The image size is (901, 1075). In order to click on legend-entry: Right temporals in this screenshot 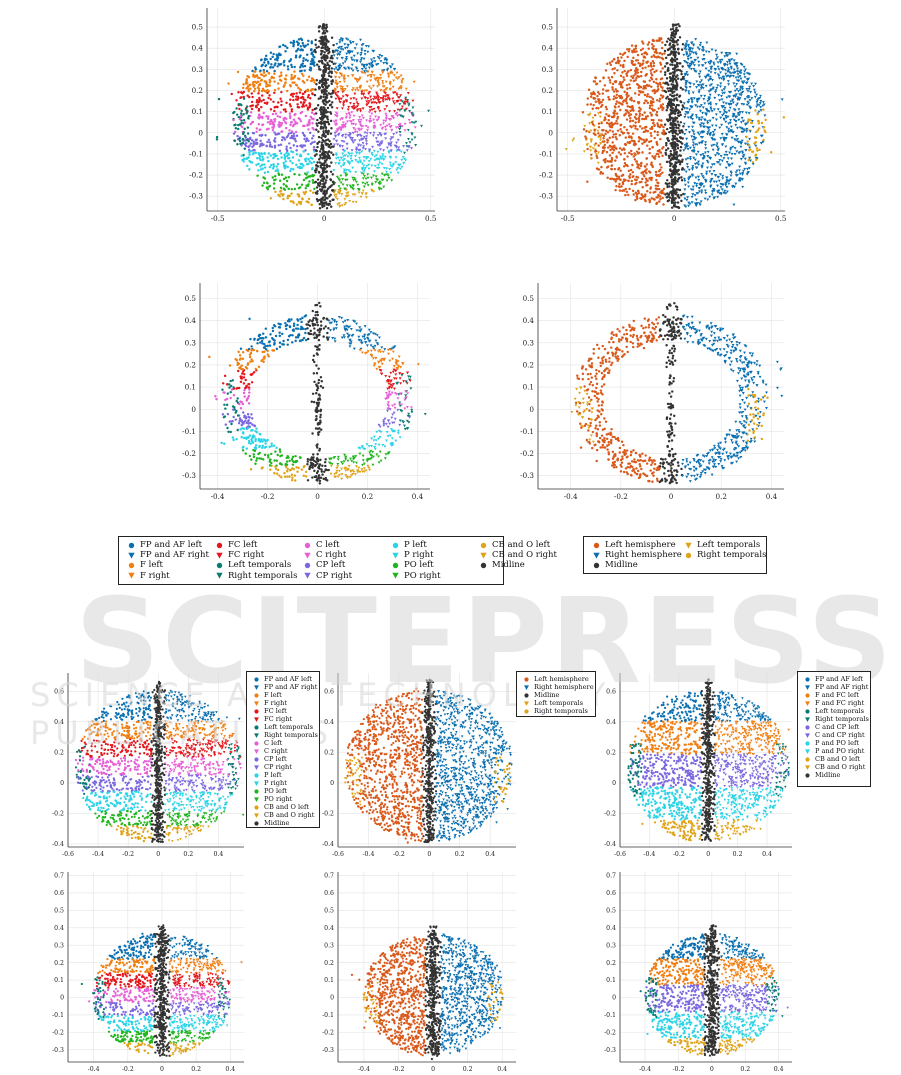, I will do `click(725, 555)`.